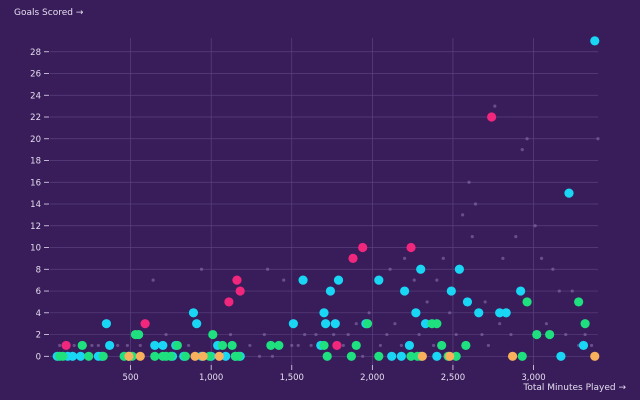 The height and width of the screenshot is (400, 640). I want to click on y-tick-label: 2, so click(38, 336).